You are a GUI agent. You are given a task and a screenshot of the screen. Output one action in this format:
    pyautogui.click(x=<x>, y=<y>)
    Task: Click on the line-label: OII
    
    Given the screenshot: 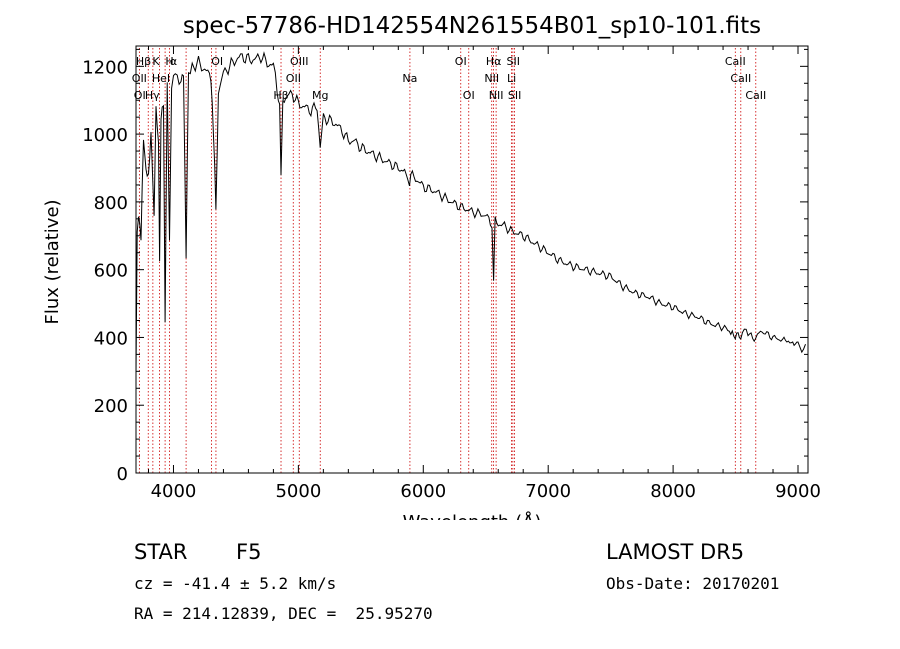 What is the action you would take?
    pyautogui.click(x=293, y=78)
    